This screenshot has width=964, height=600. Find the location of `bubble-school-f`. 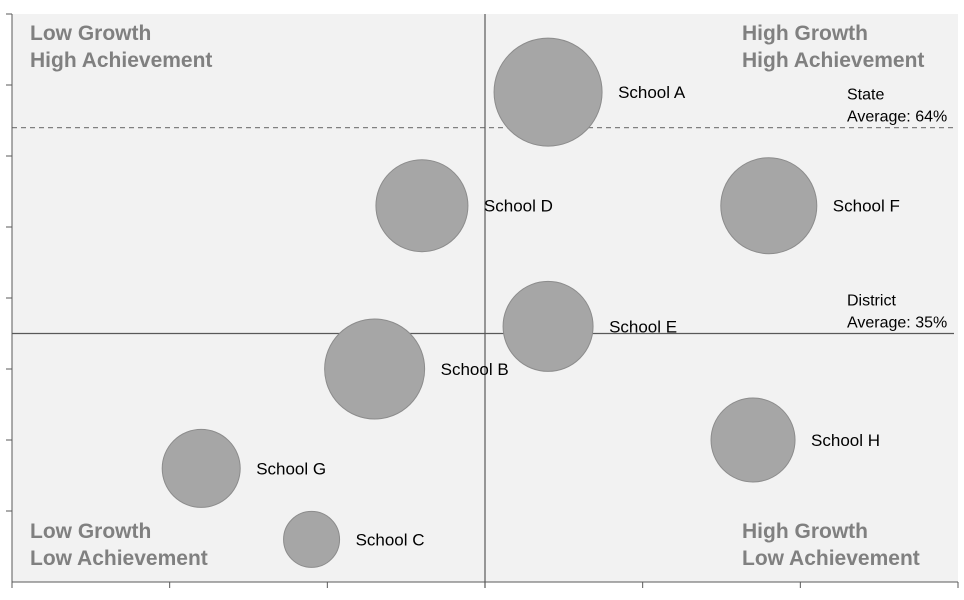

bubble-school-f is located at coordinates (769, 206).